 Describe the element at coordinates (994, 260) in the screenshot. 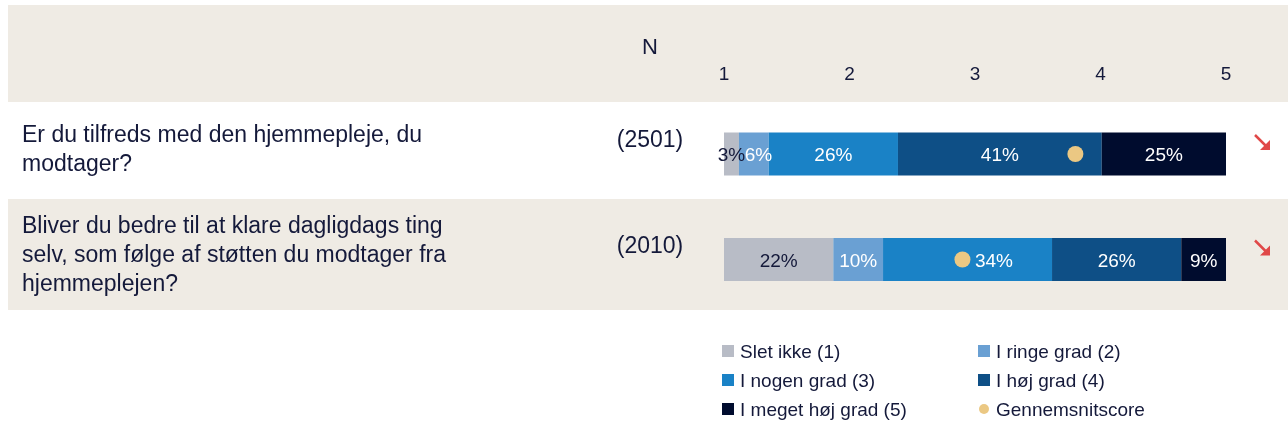

I see `data-label: 34%` at that location.